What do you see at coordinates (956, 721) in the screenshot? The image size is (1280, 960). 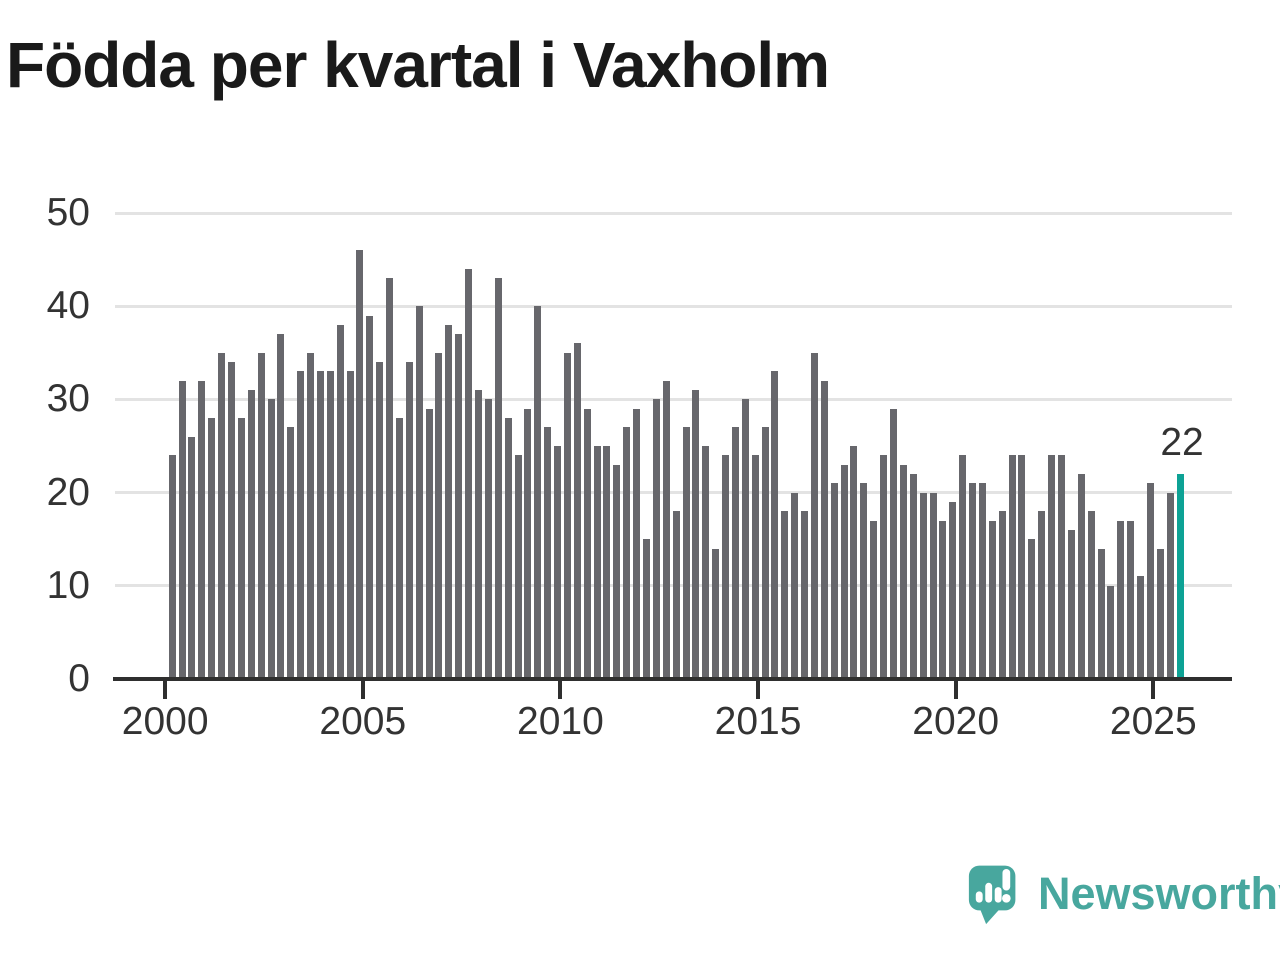 I see `x-axis-label: 2020` at bounding box center [956, 721].